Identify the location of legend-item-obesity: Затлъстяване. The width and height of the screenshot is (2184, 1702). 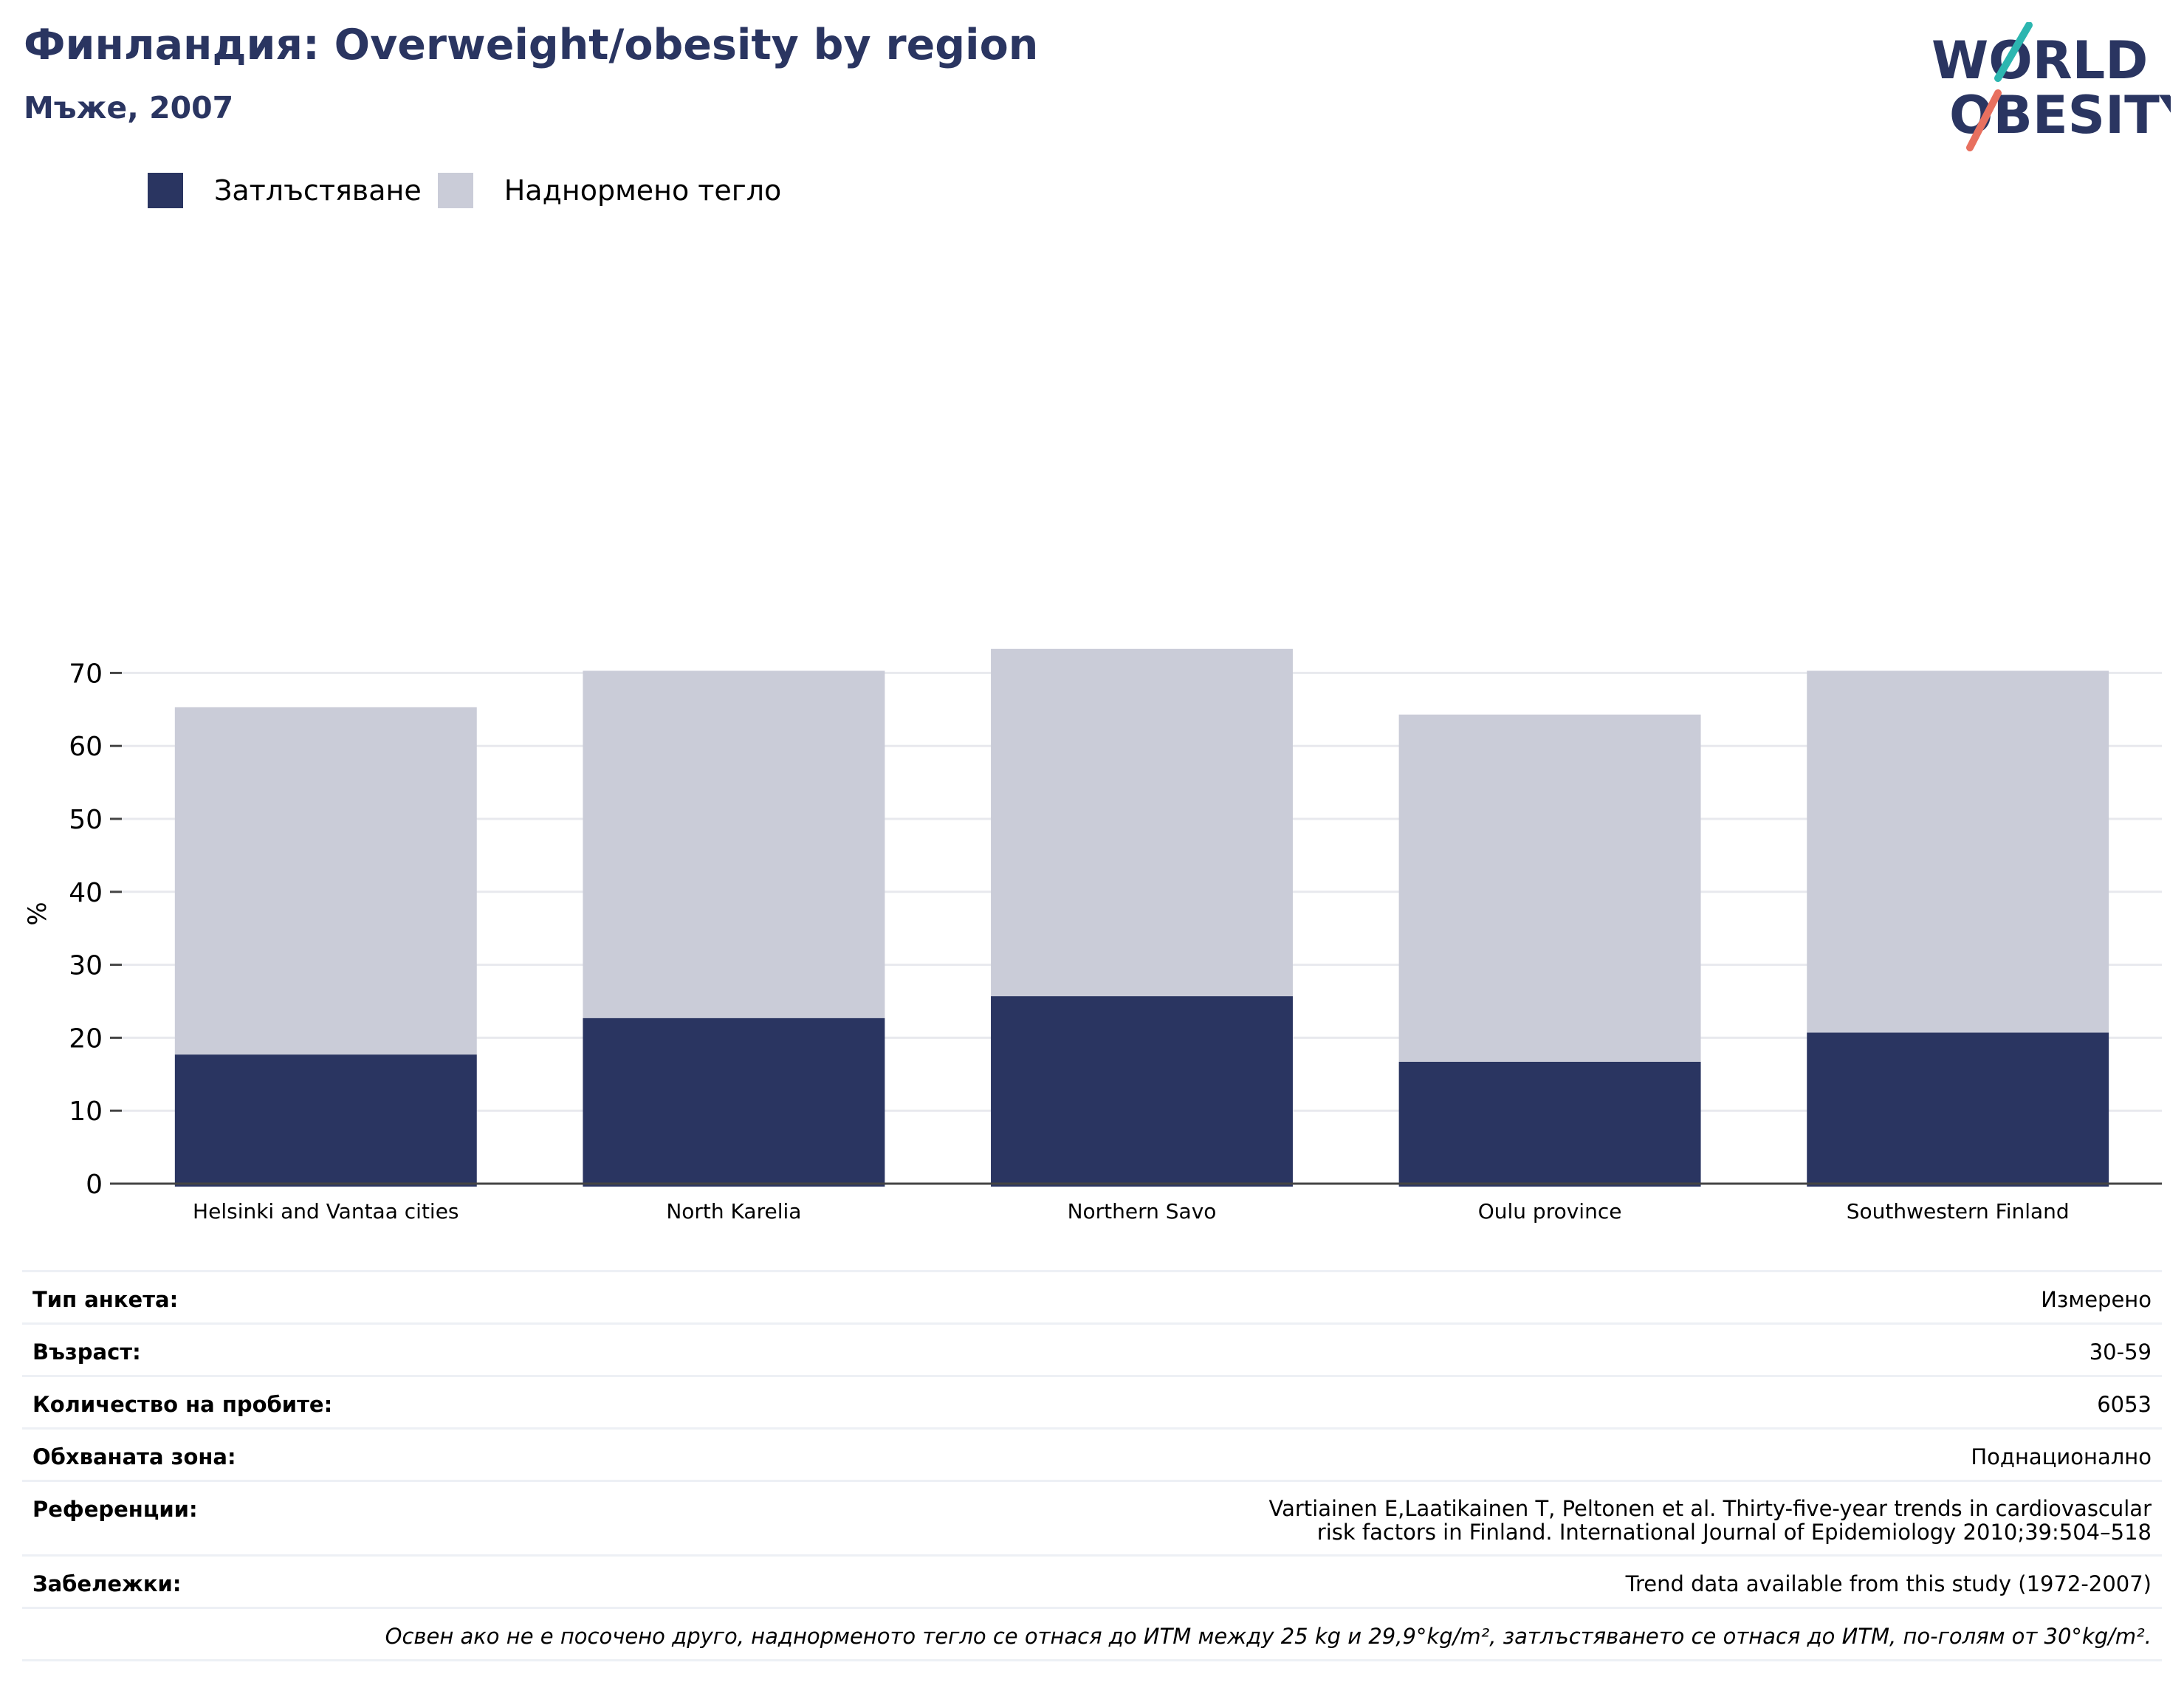
(285, 190).